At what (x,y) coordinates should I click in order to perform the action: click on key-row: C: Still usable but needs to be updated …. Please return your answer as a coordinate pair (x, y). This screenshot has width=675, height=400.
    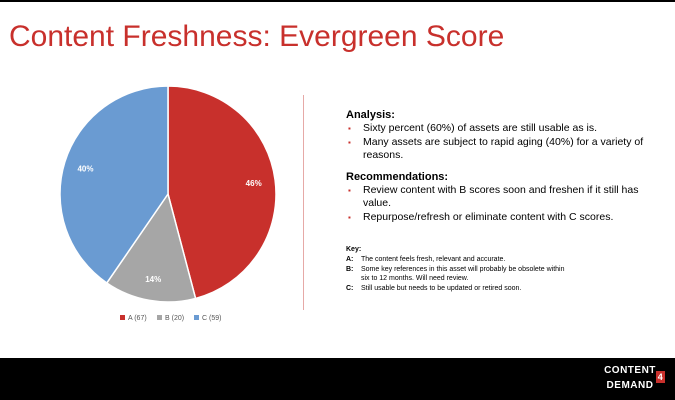
    Looking at the image, I should click on (501, 289).